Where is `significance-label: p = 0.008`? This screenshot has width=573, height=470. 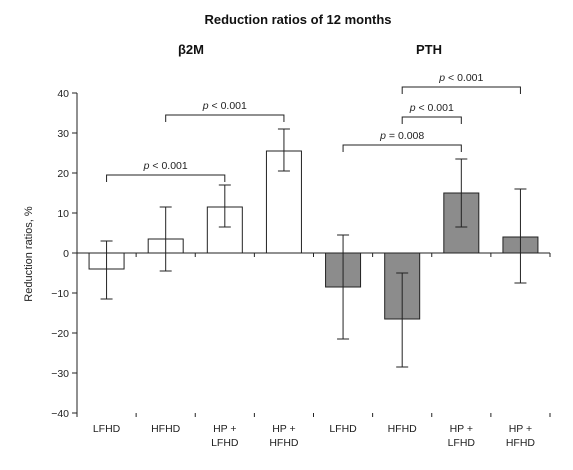
significance-label: p = 0.008 is located at coordinates (401, 136).